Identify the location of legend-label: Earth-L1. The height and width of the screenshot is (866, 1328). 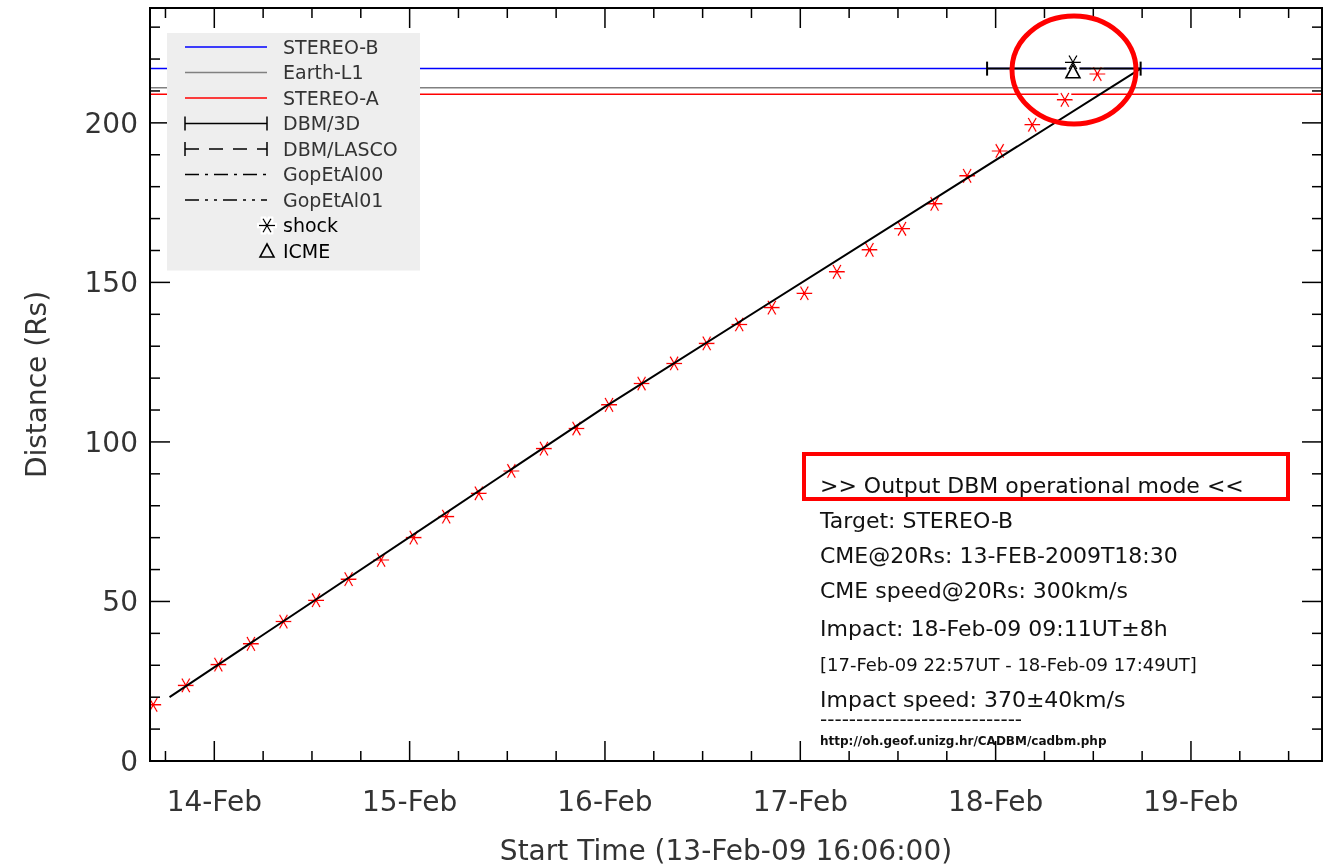
(323, 72).